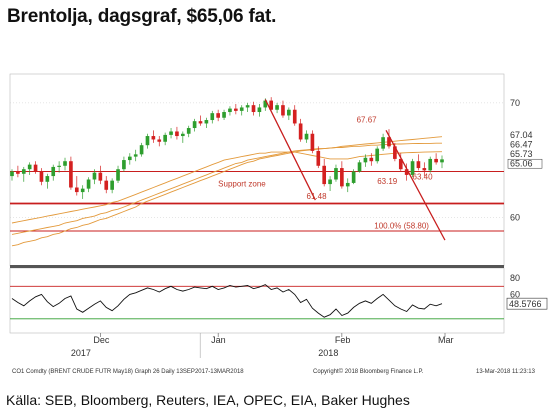 Image resolution: width=555 pixels, height=416 pixels. Describe the element at coordinates (227, 301) in the screenshot. I see `osc-line` at that location.